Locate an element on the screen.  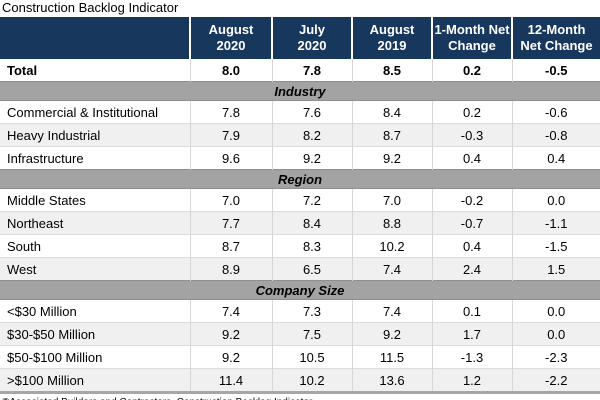
row-label: Infrastructure is located at coordinates (95, 158).